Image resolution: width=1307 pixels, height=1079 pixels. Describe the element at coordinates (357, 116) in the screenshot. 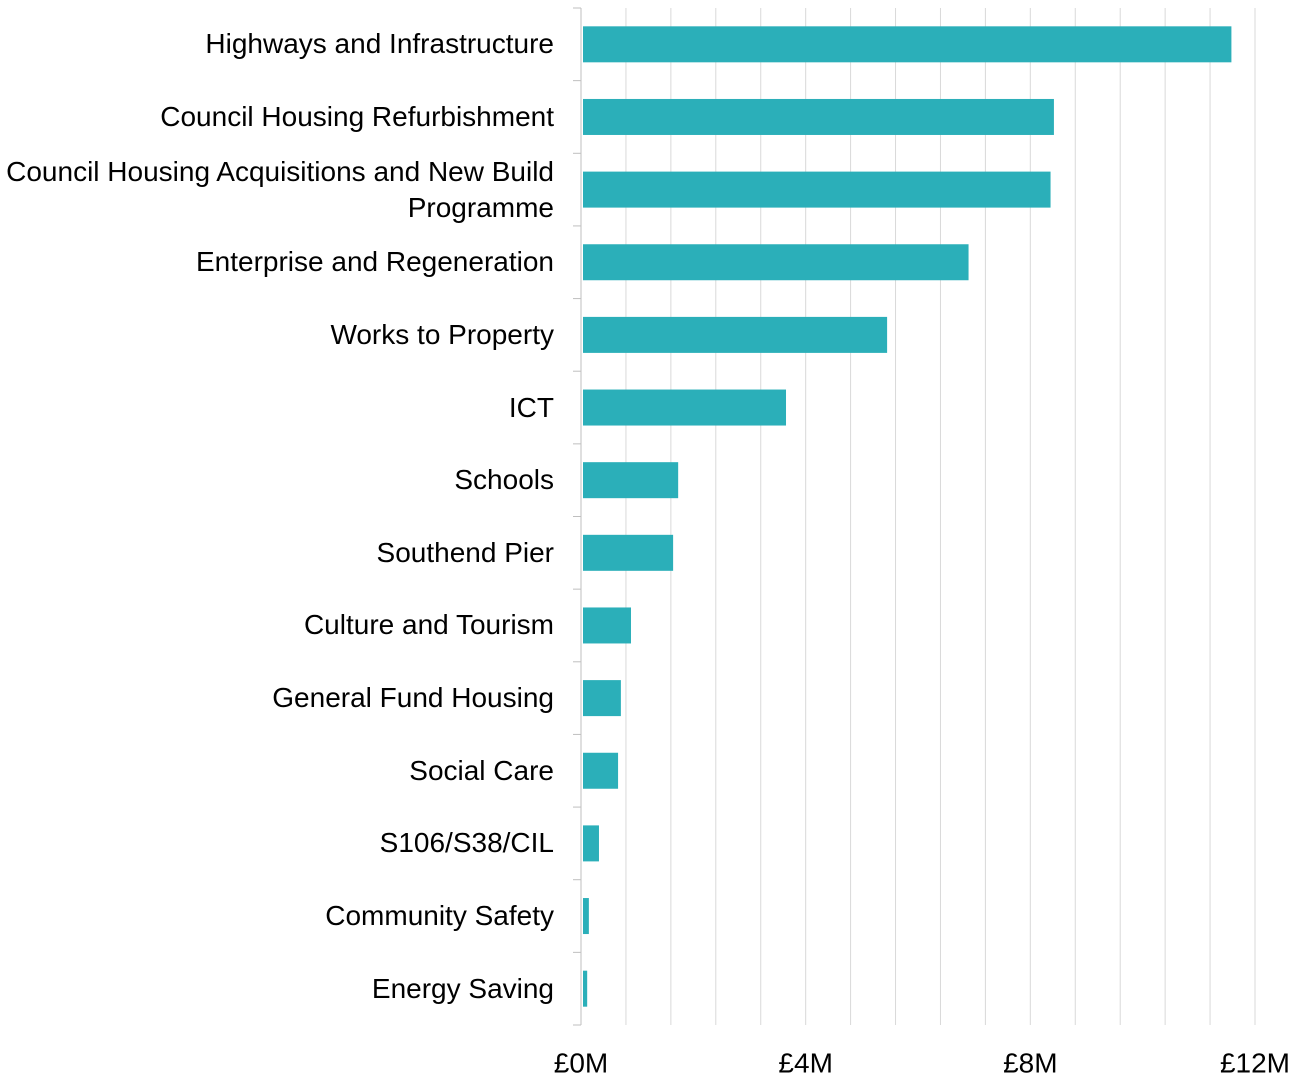

I see `y-tick-label: Council Housing Refurbishment` at that location.